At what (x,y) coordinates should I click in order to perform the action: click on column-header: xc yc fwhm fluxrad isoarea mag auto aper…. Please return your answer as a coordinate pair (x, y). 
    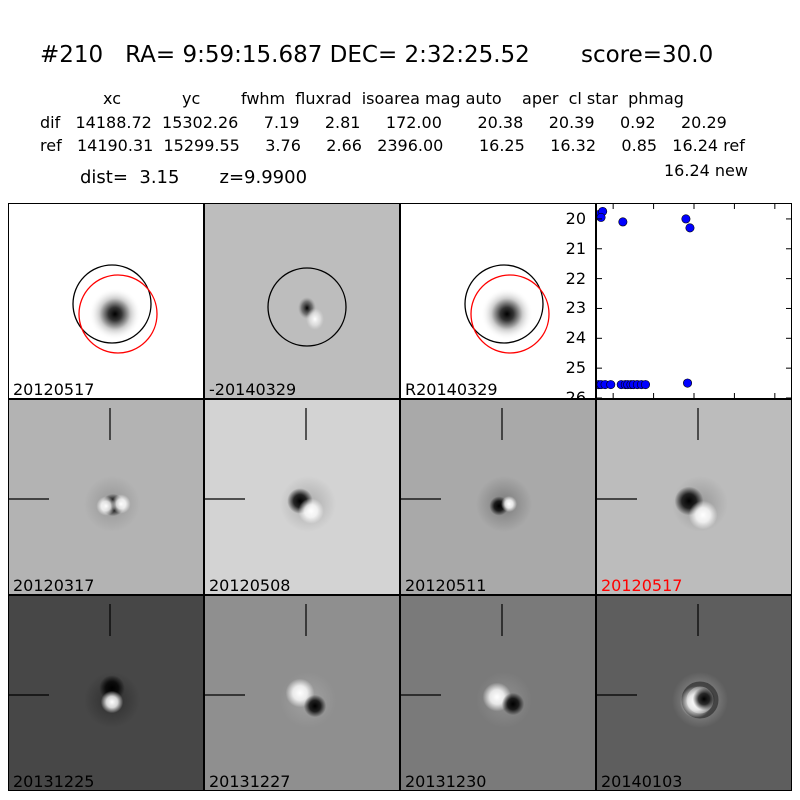
    Looking at the image, I should click on (393, 98).